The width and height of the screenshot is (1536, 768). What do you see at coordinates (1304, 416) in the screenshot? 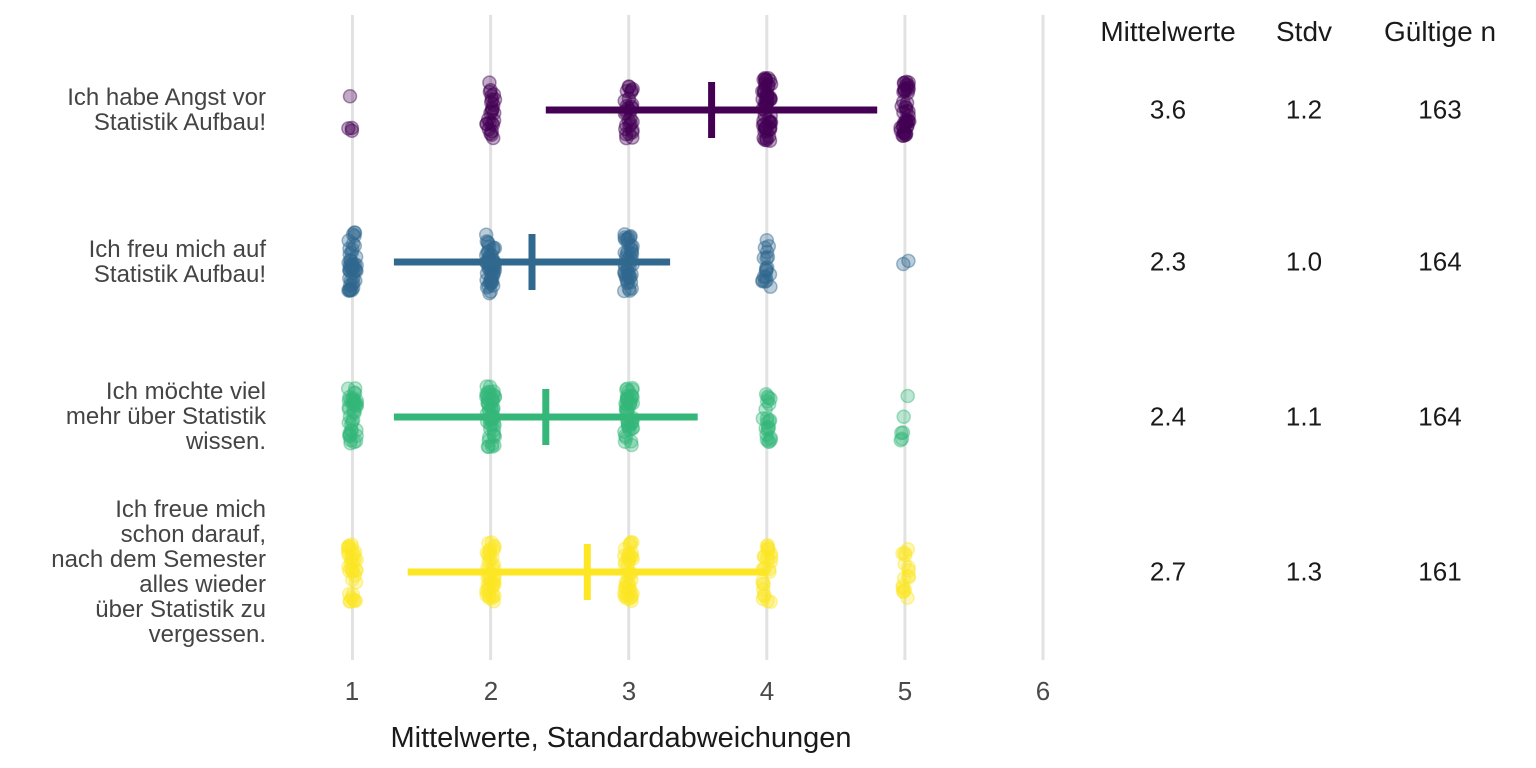
I see `sd-value: 1.1` at bounding box center [1304, 416].